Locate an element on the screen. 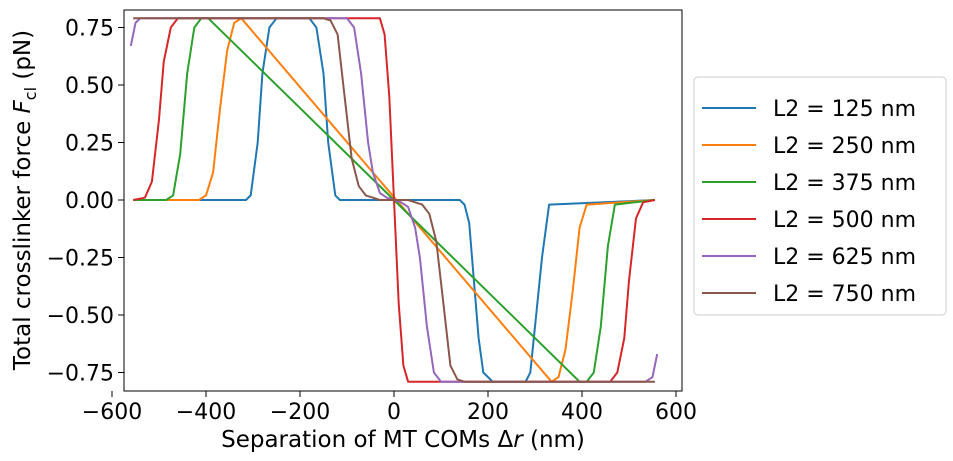 The height and width of the screenshot is (461, 953). y-axis-ticks: 0.75 0.50 0.25 0.00 −0.25 −0.50 −0.75 is located at coordinates (85, 202).